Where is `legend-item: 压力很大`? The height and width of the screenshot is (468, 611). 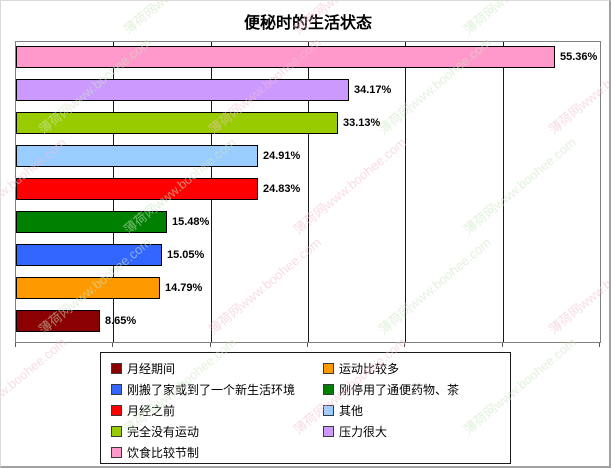 legend-item: 压力很大 is located at coordinates (416, 431).